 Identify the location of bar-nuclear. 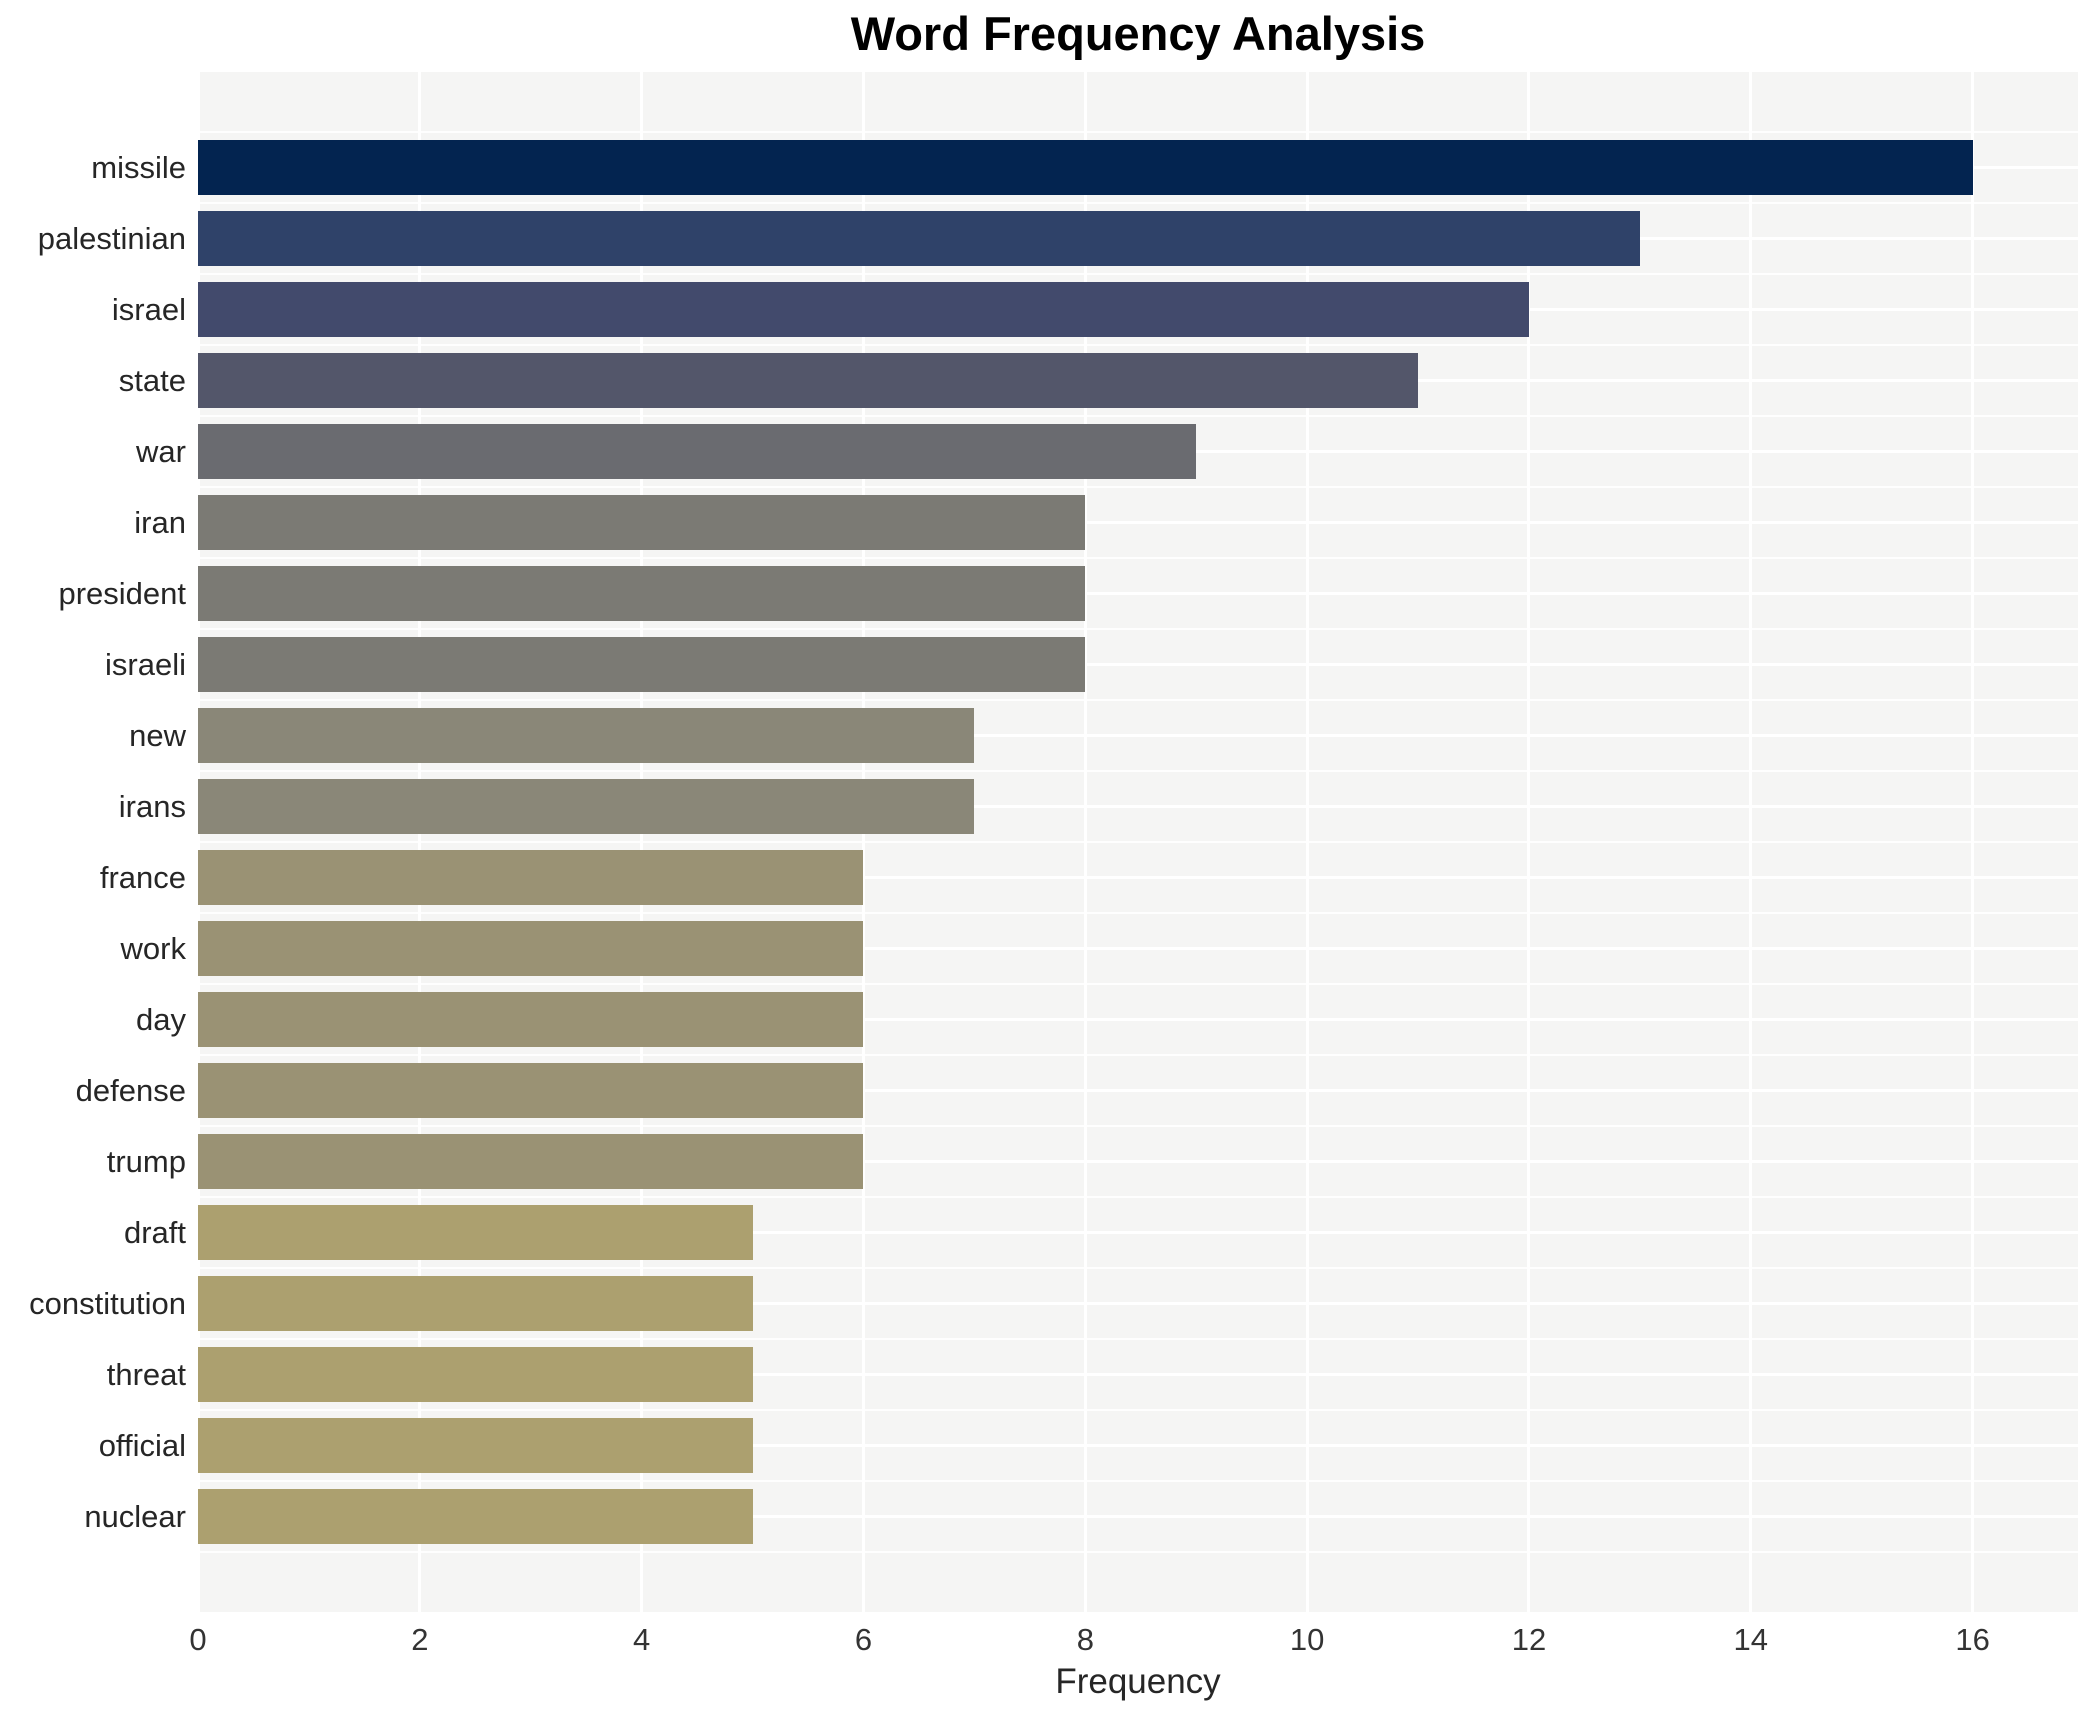
(475, 1516).